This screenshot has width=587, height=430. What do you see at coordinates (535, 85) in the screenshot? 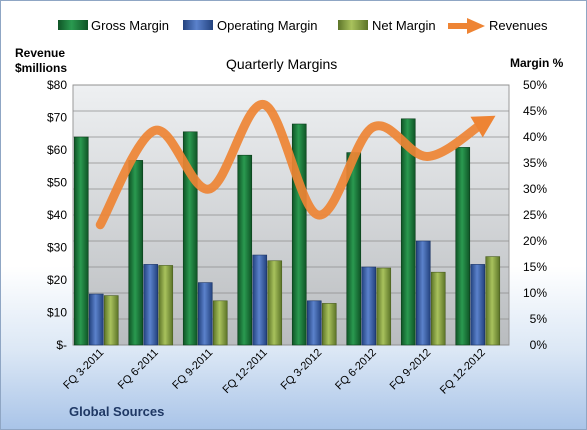
I see `y-right-tick-label: 50%` at bounding box center [535, 85].